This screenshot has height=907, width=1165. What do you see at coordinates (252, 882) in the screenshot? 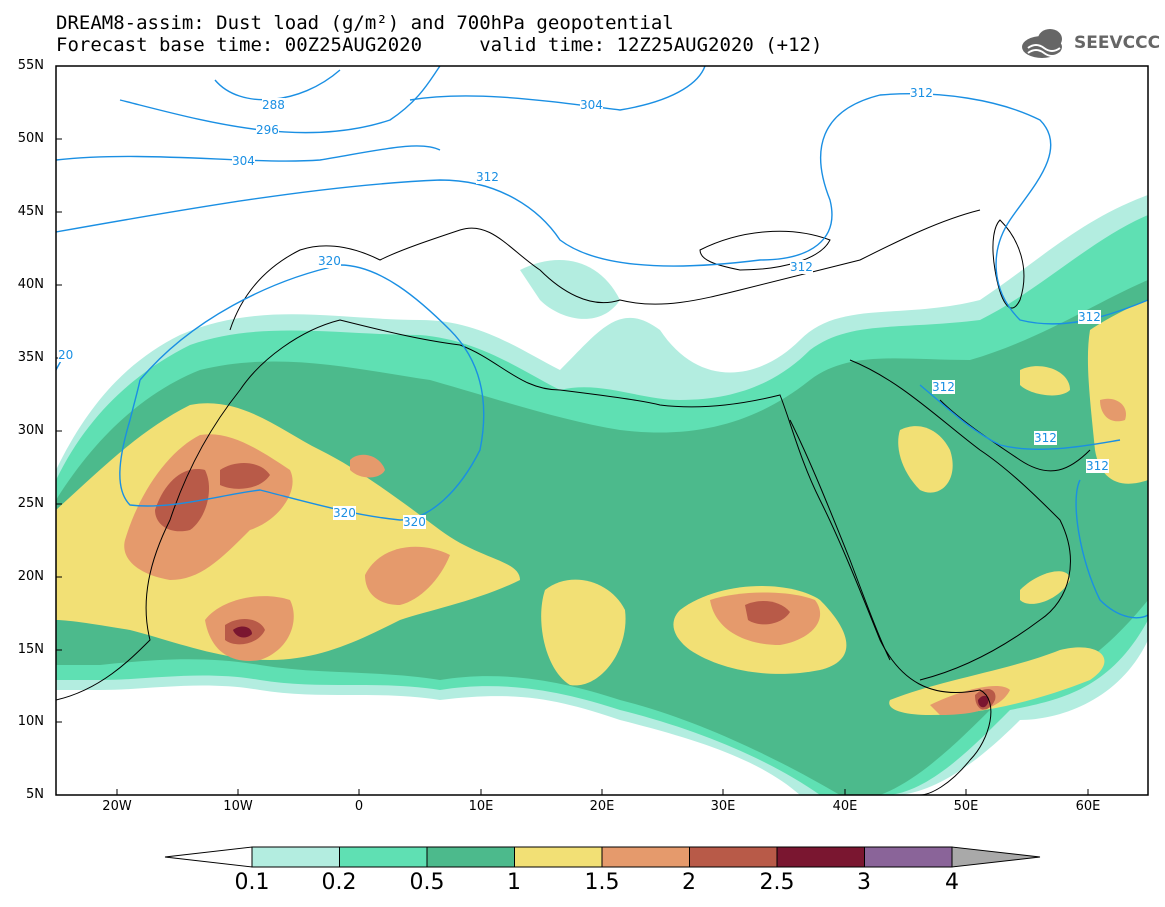
I see `colorbar-label: 0.1` at bounding box center [252, 882].